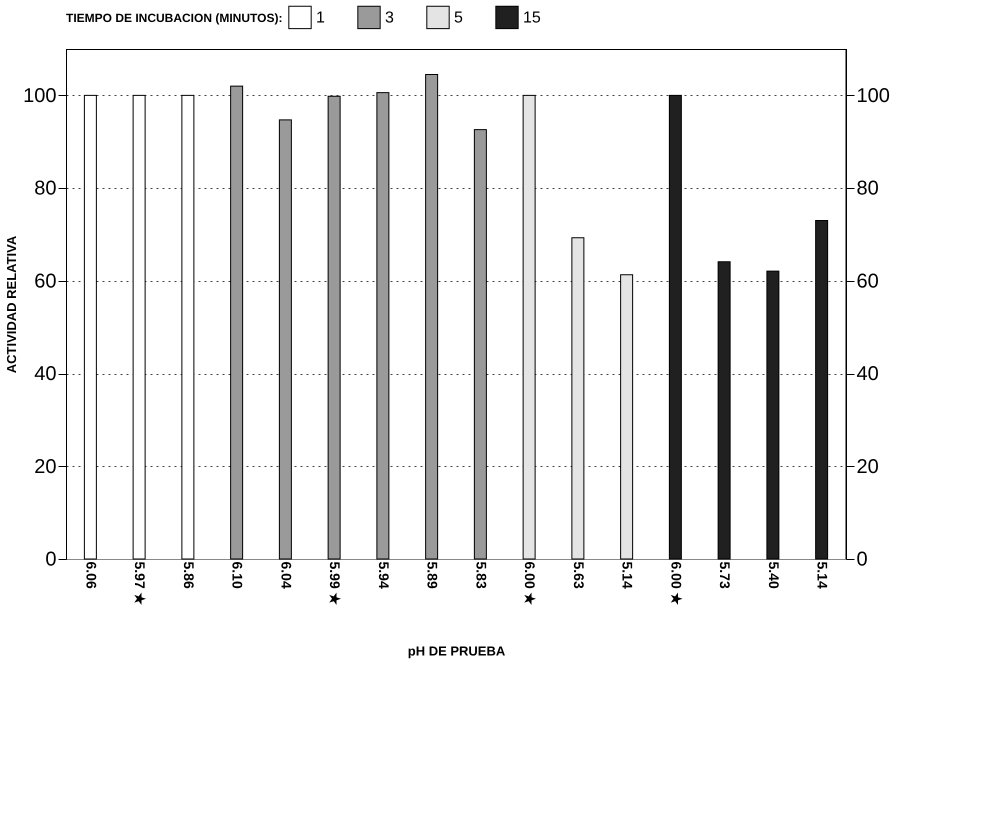  Describe the element at coordinates (432, 575) in the screenshot. I see `x-tick-label: 5.89` at that location.